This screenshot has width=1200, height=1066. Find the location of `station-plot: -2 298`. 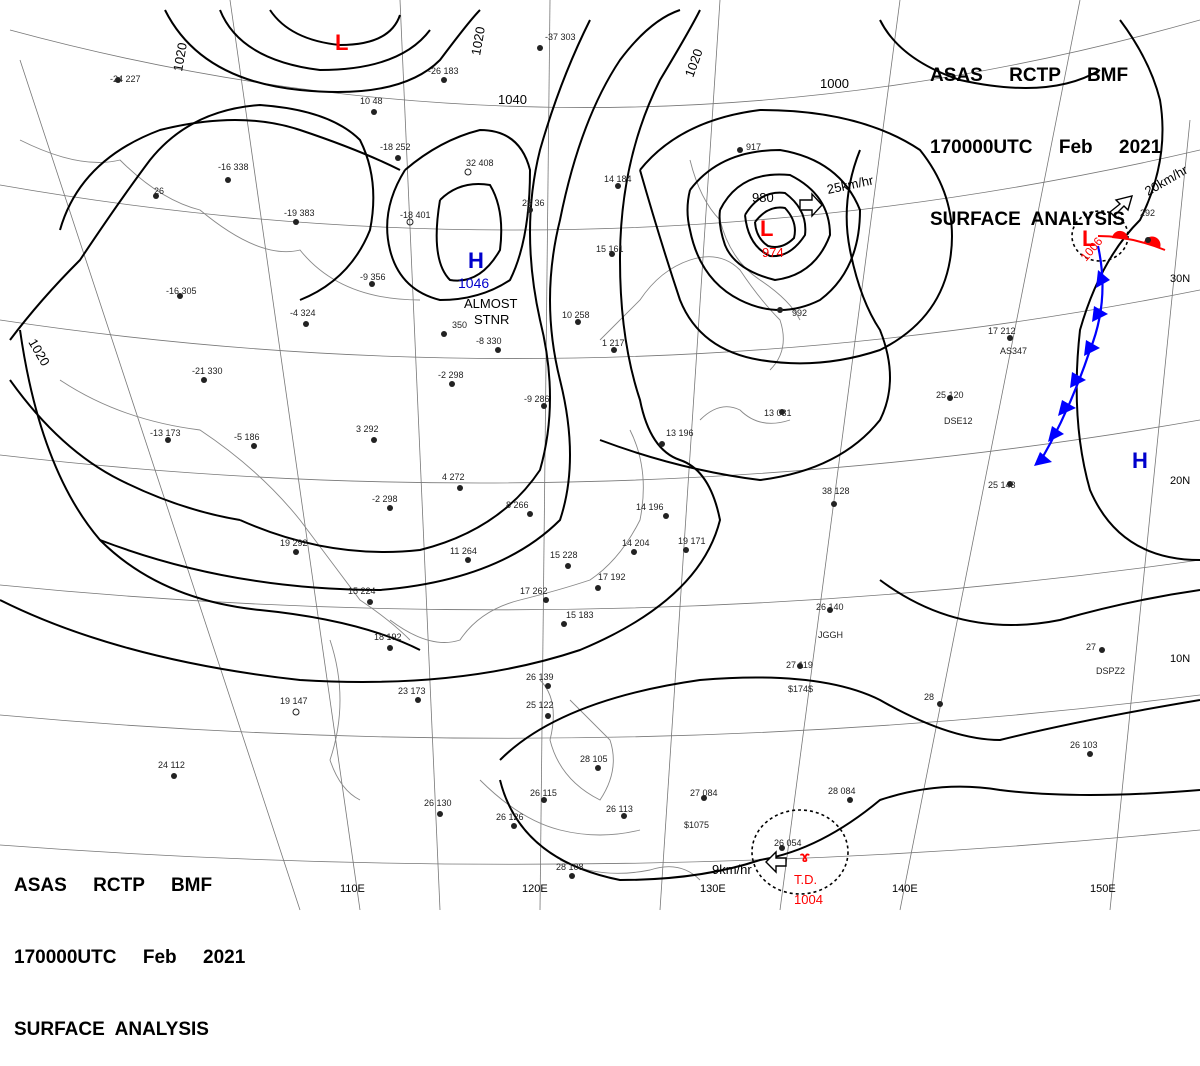

station-plot: -2 298 is located at coordinates (451, 378).